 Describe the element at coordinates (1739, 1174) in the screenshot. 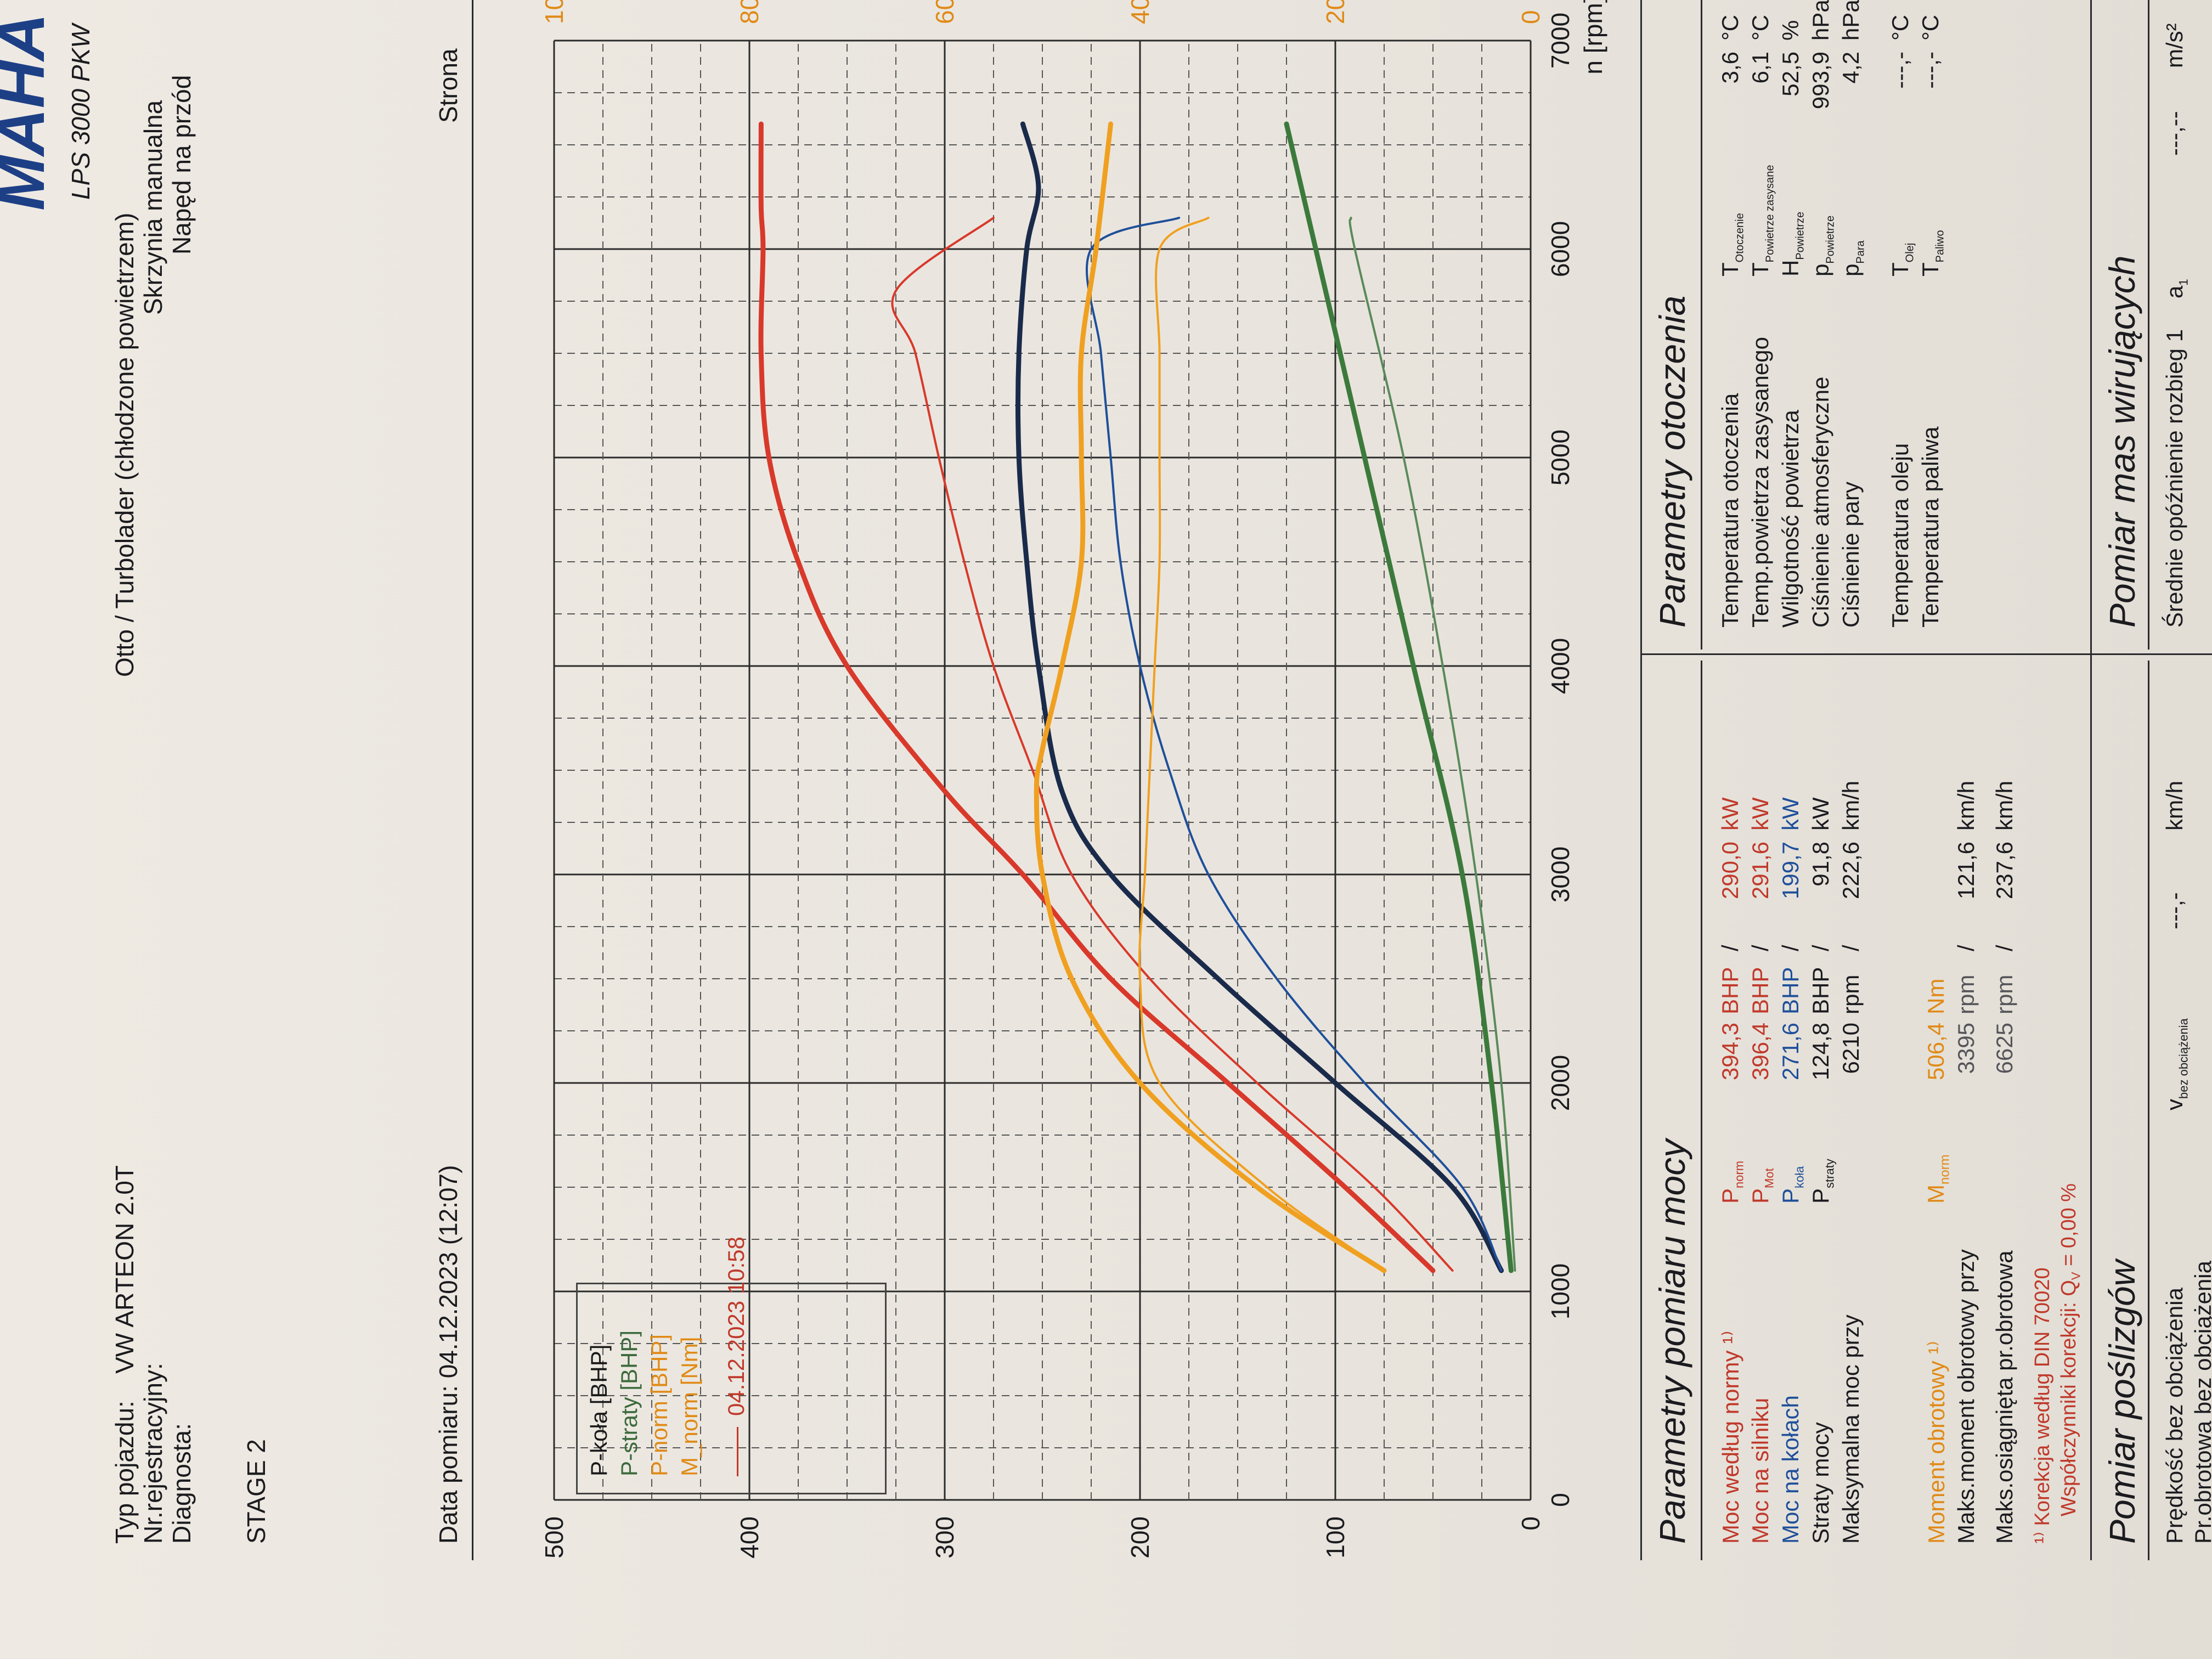

I see `power-row-symbol-sub: norm` at that location.